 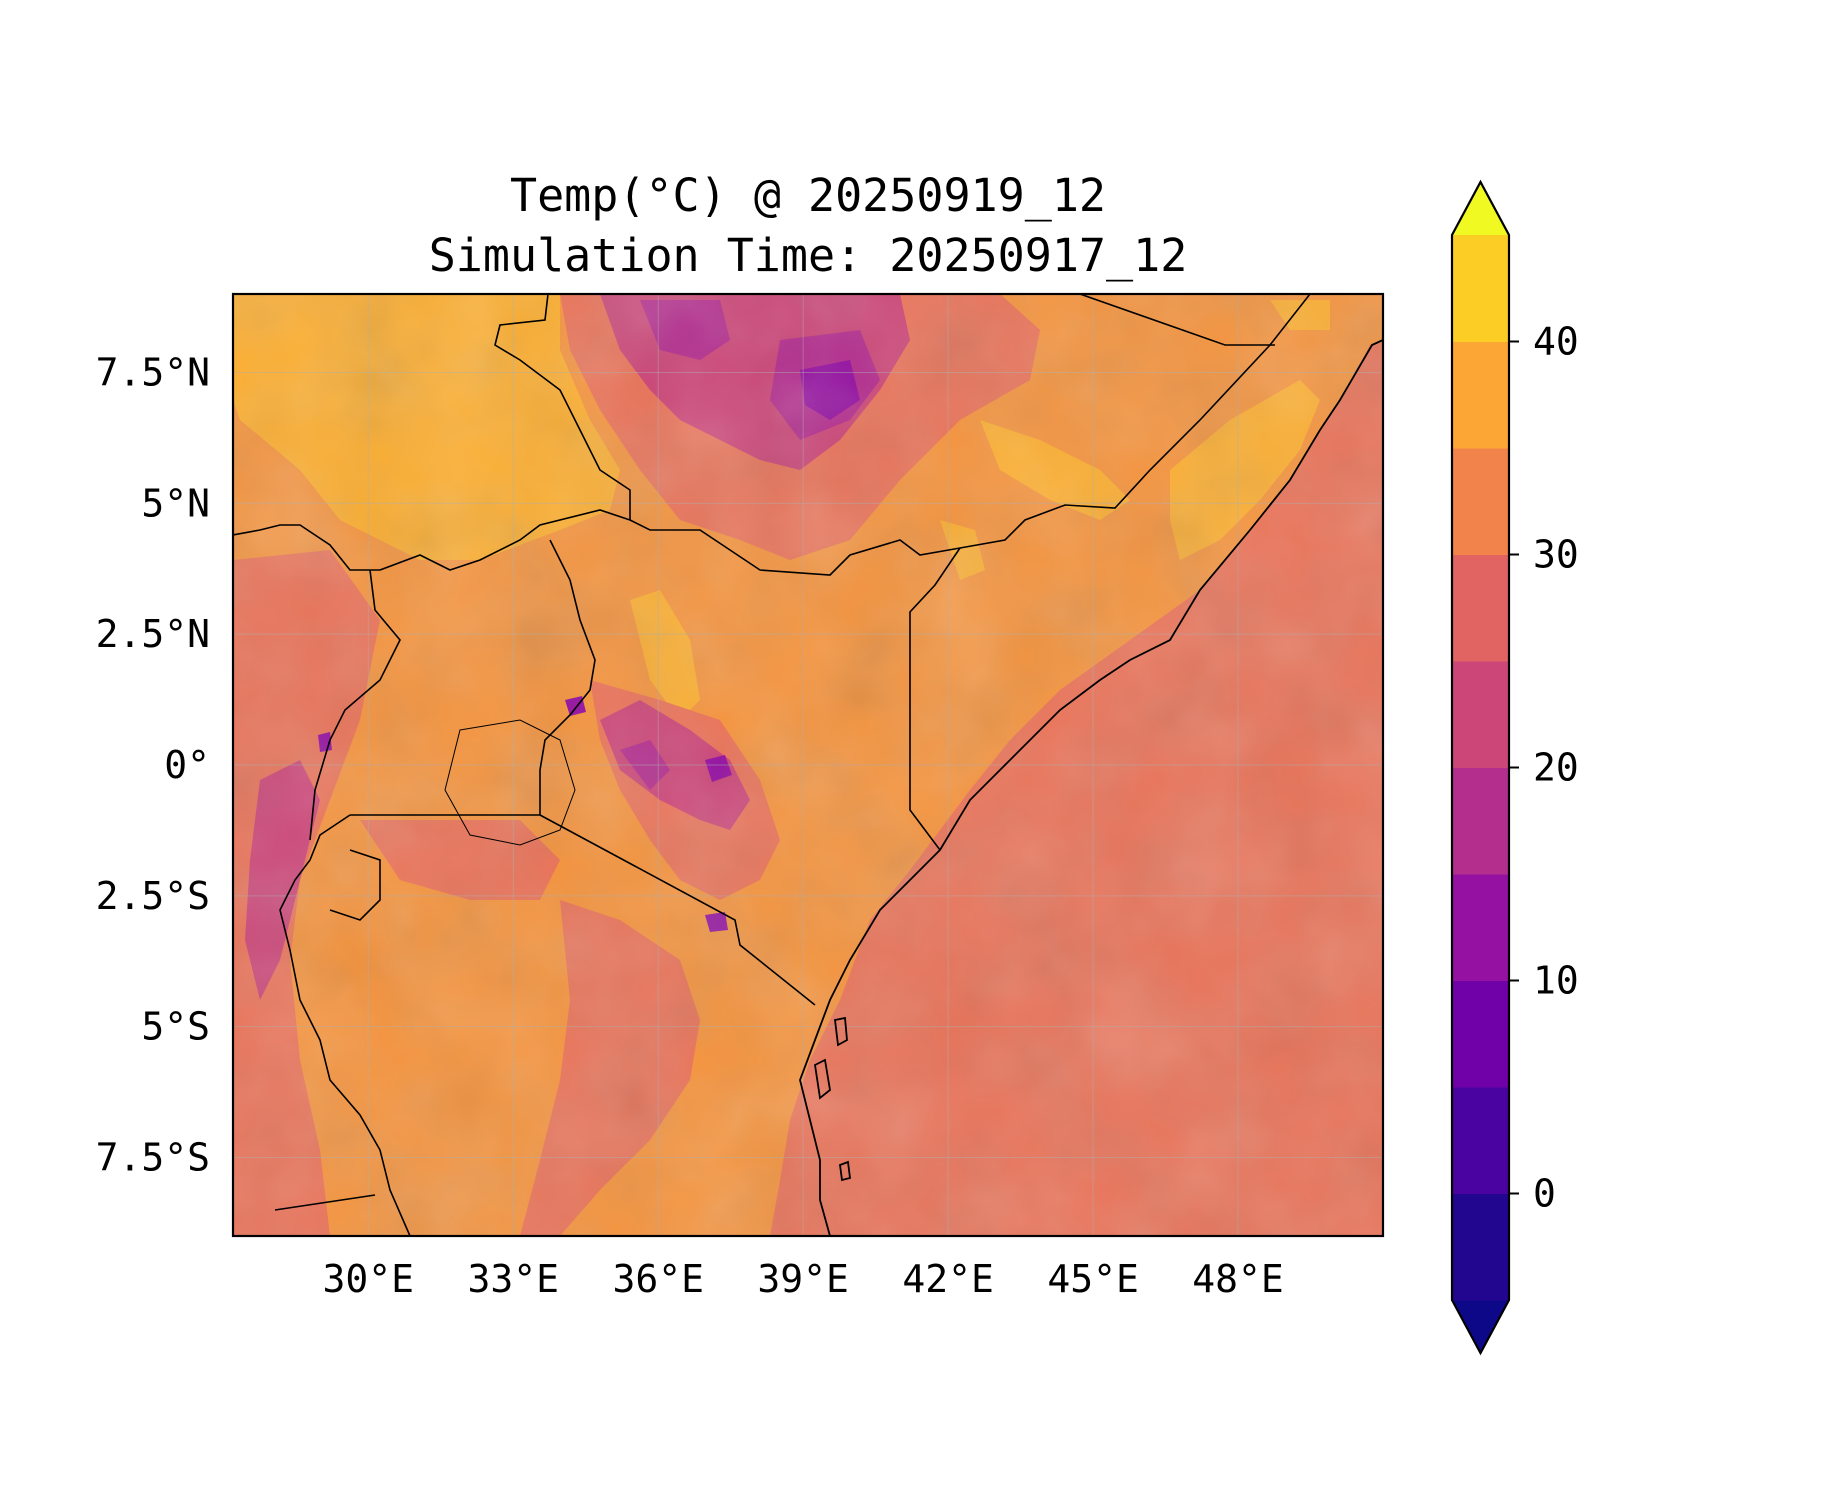 What do you see at coordinates (935, 699) in the screenshot?
I see `border-kenya-somalia` at bounding box center [935, 699].